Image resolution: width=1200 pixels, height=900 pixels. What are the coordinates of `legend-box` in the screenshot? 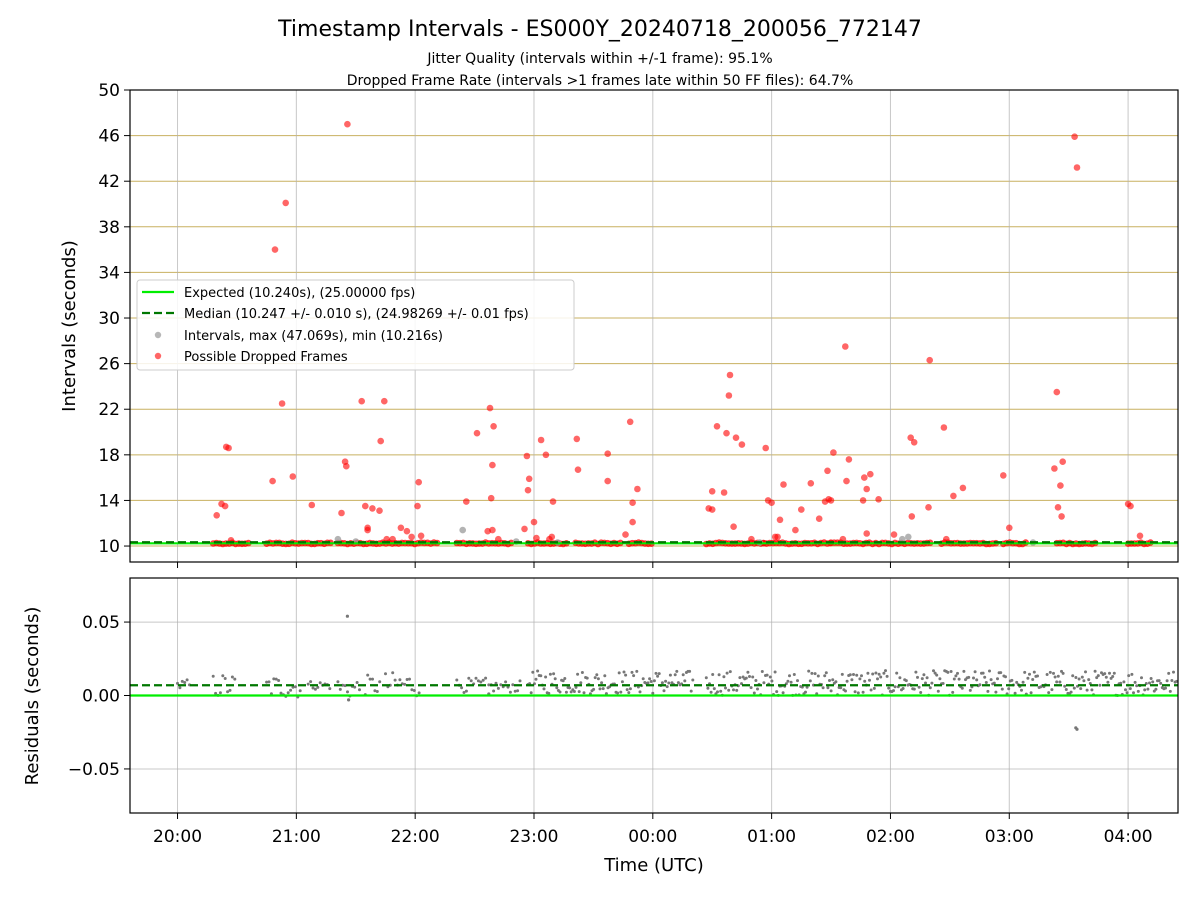 It's located at (355, 325).